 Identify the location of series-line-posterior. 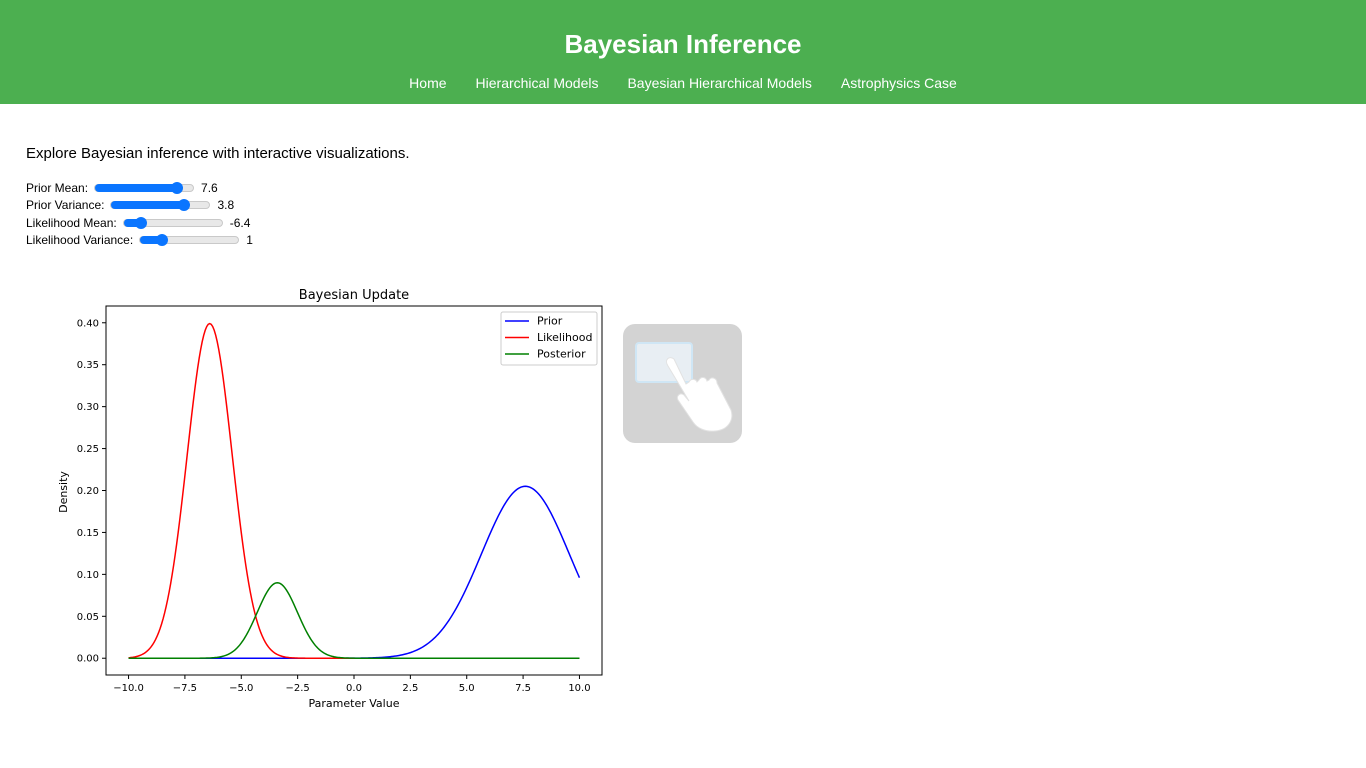
(354, 620).